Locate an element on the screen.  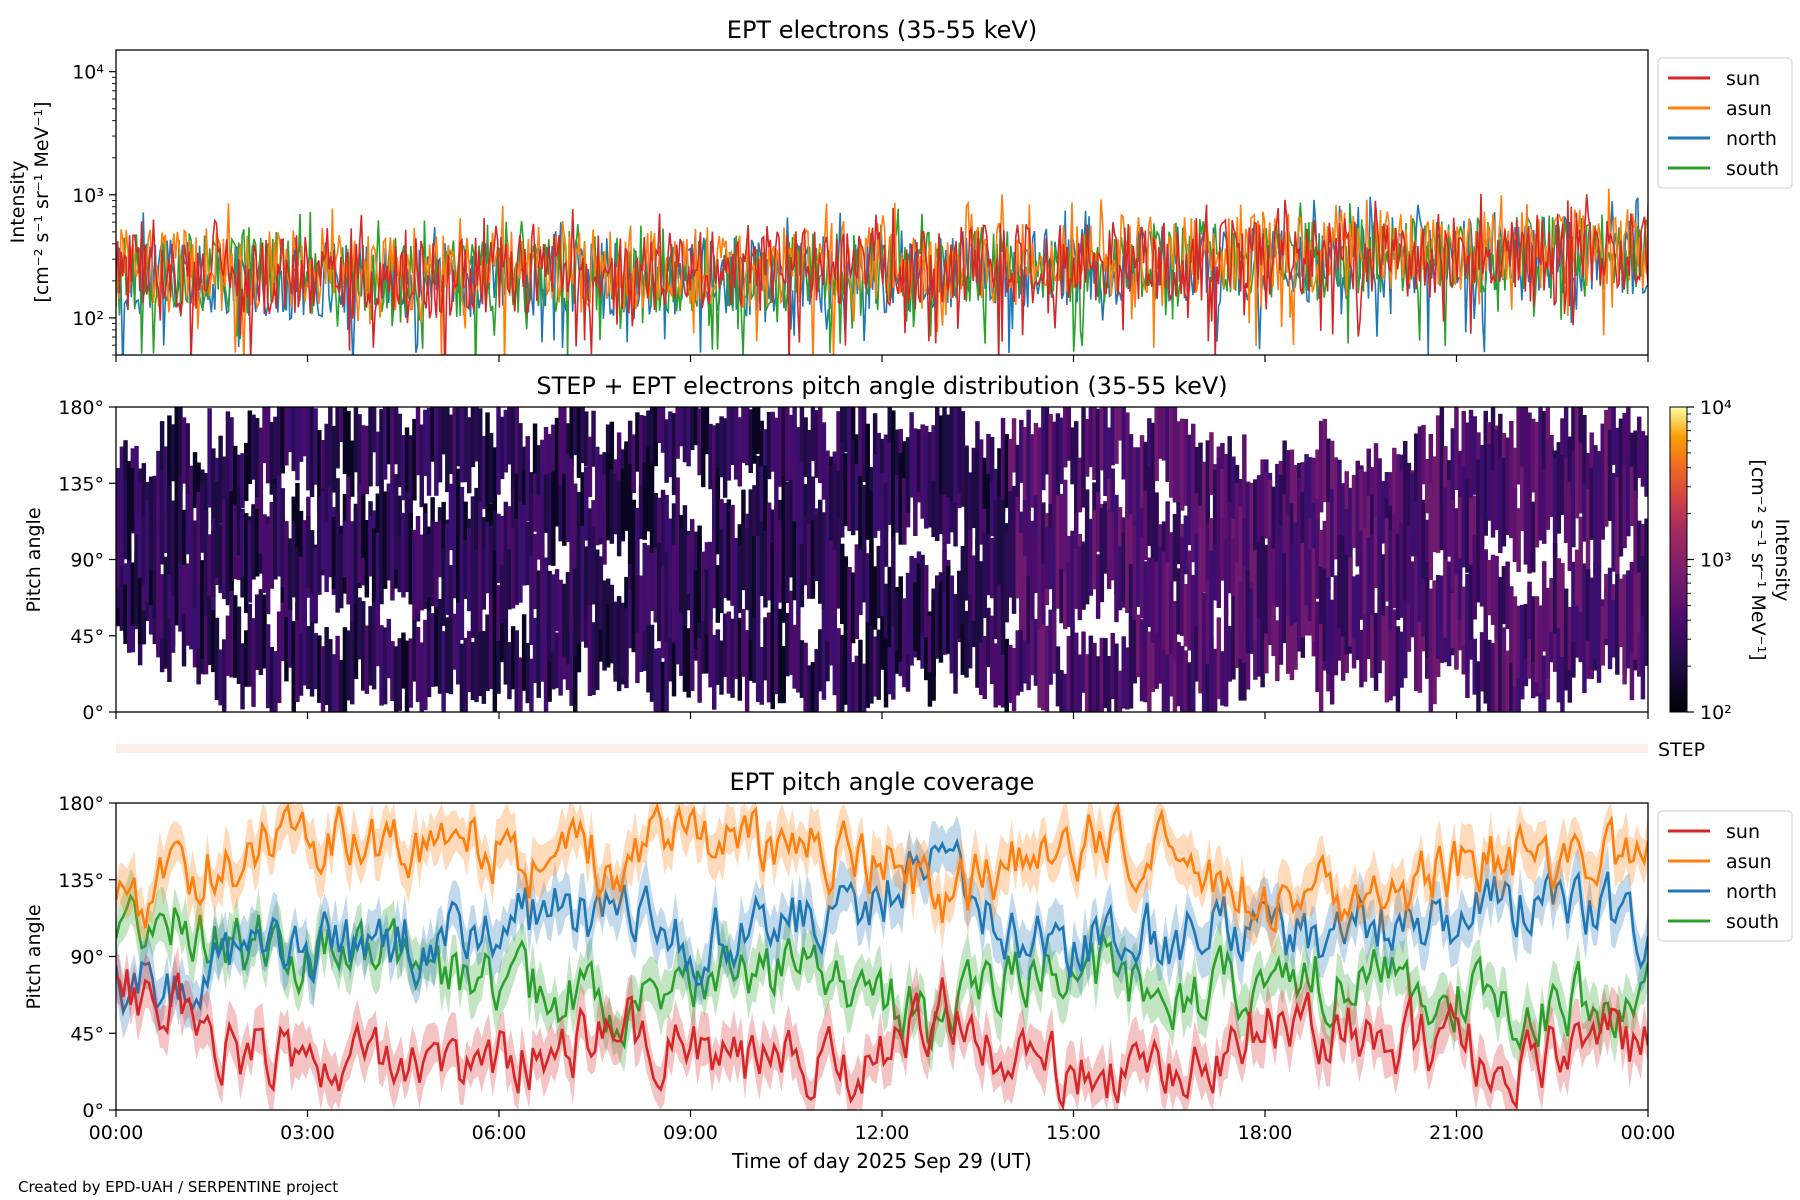
panel1-series-sun is located at coordinates (882, 274).